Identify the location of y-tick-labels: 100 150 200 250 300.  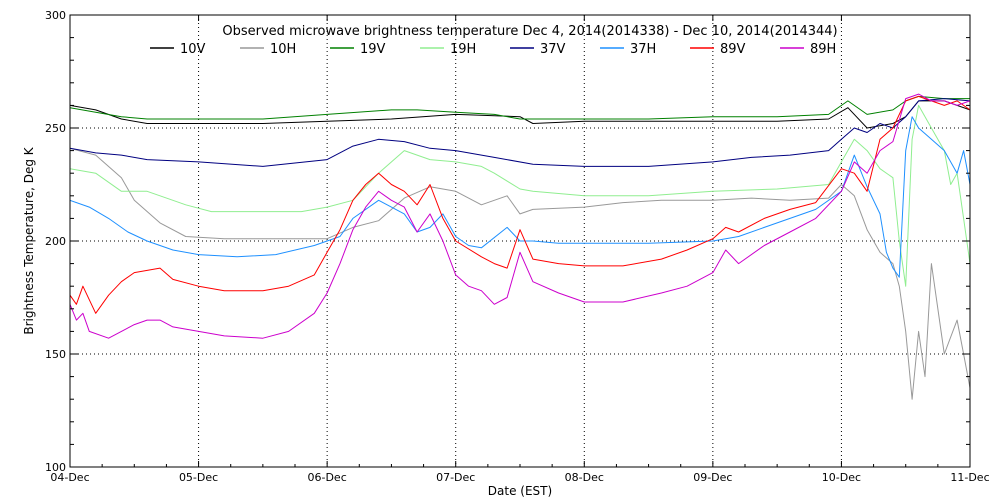
(55, 241).